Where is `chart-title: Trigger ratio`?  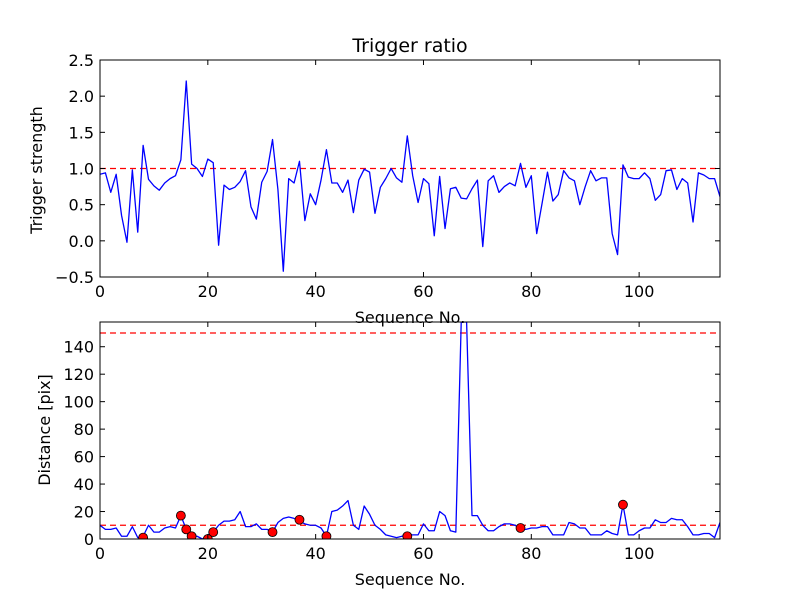
chart-title: Trigger ratio is located at coordinates (409, 46).